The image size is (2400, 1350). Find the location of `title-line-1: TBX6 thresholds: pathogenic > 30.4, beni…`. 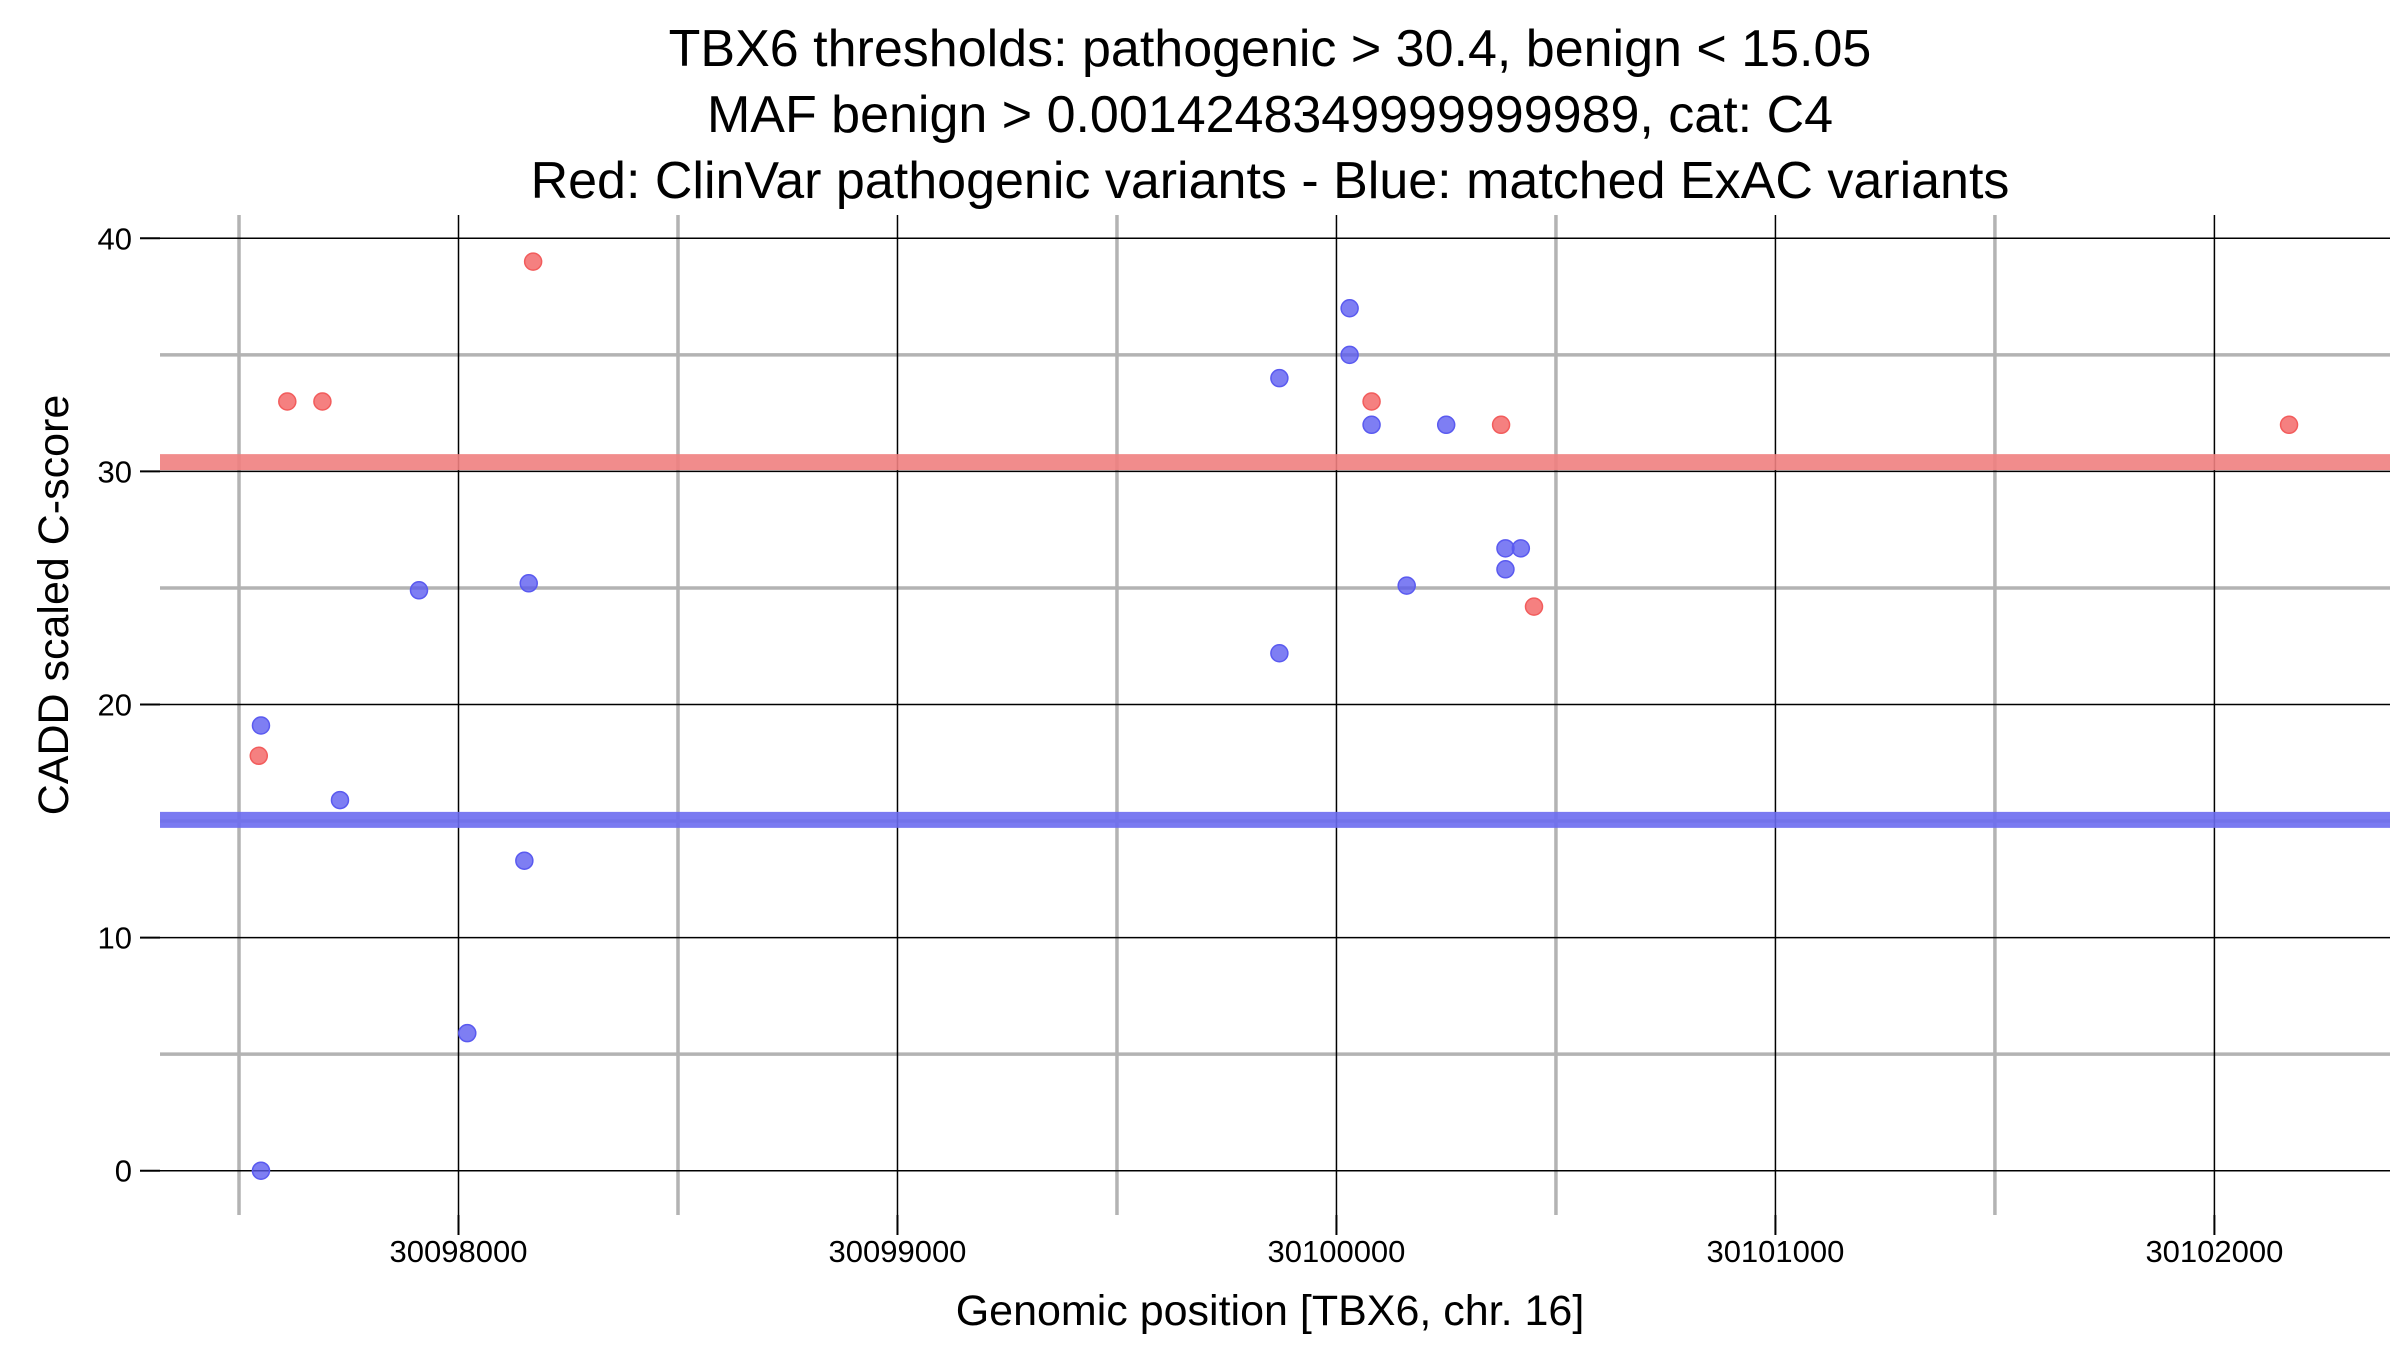

title-line-1: TBX6 thresholds: pathogenic > 30.4, beni… is located at coordinates (1270, 49).